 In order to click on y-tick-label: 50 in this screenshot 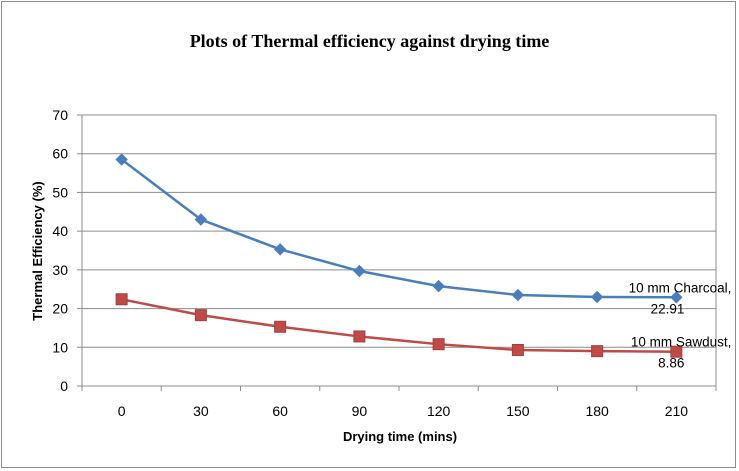, I will do `click(60, 192)`.